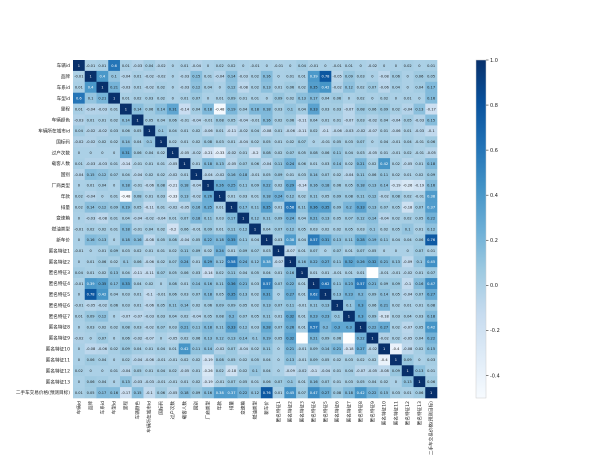  Describe the element at coordinates (208, 273) in the screenshot. I see `cell-value-label: -0.14` at that location.